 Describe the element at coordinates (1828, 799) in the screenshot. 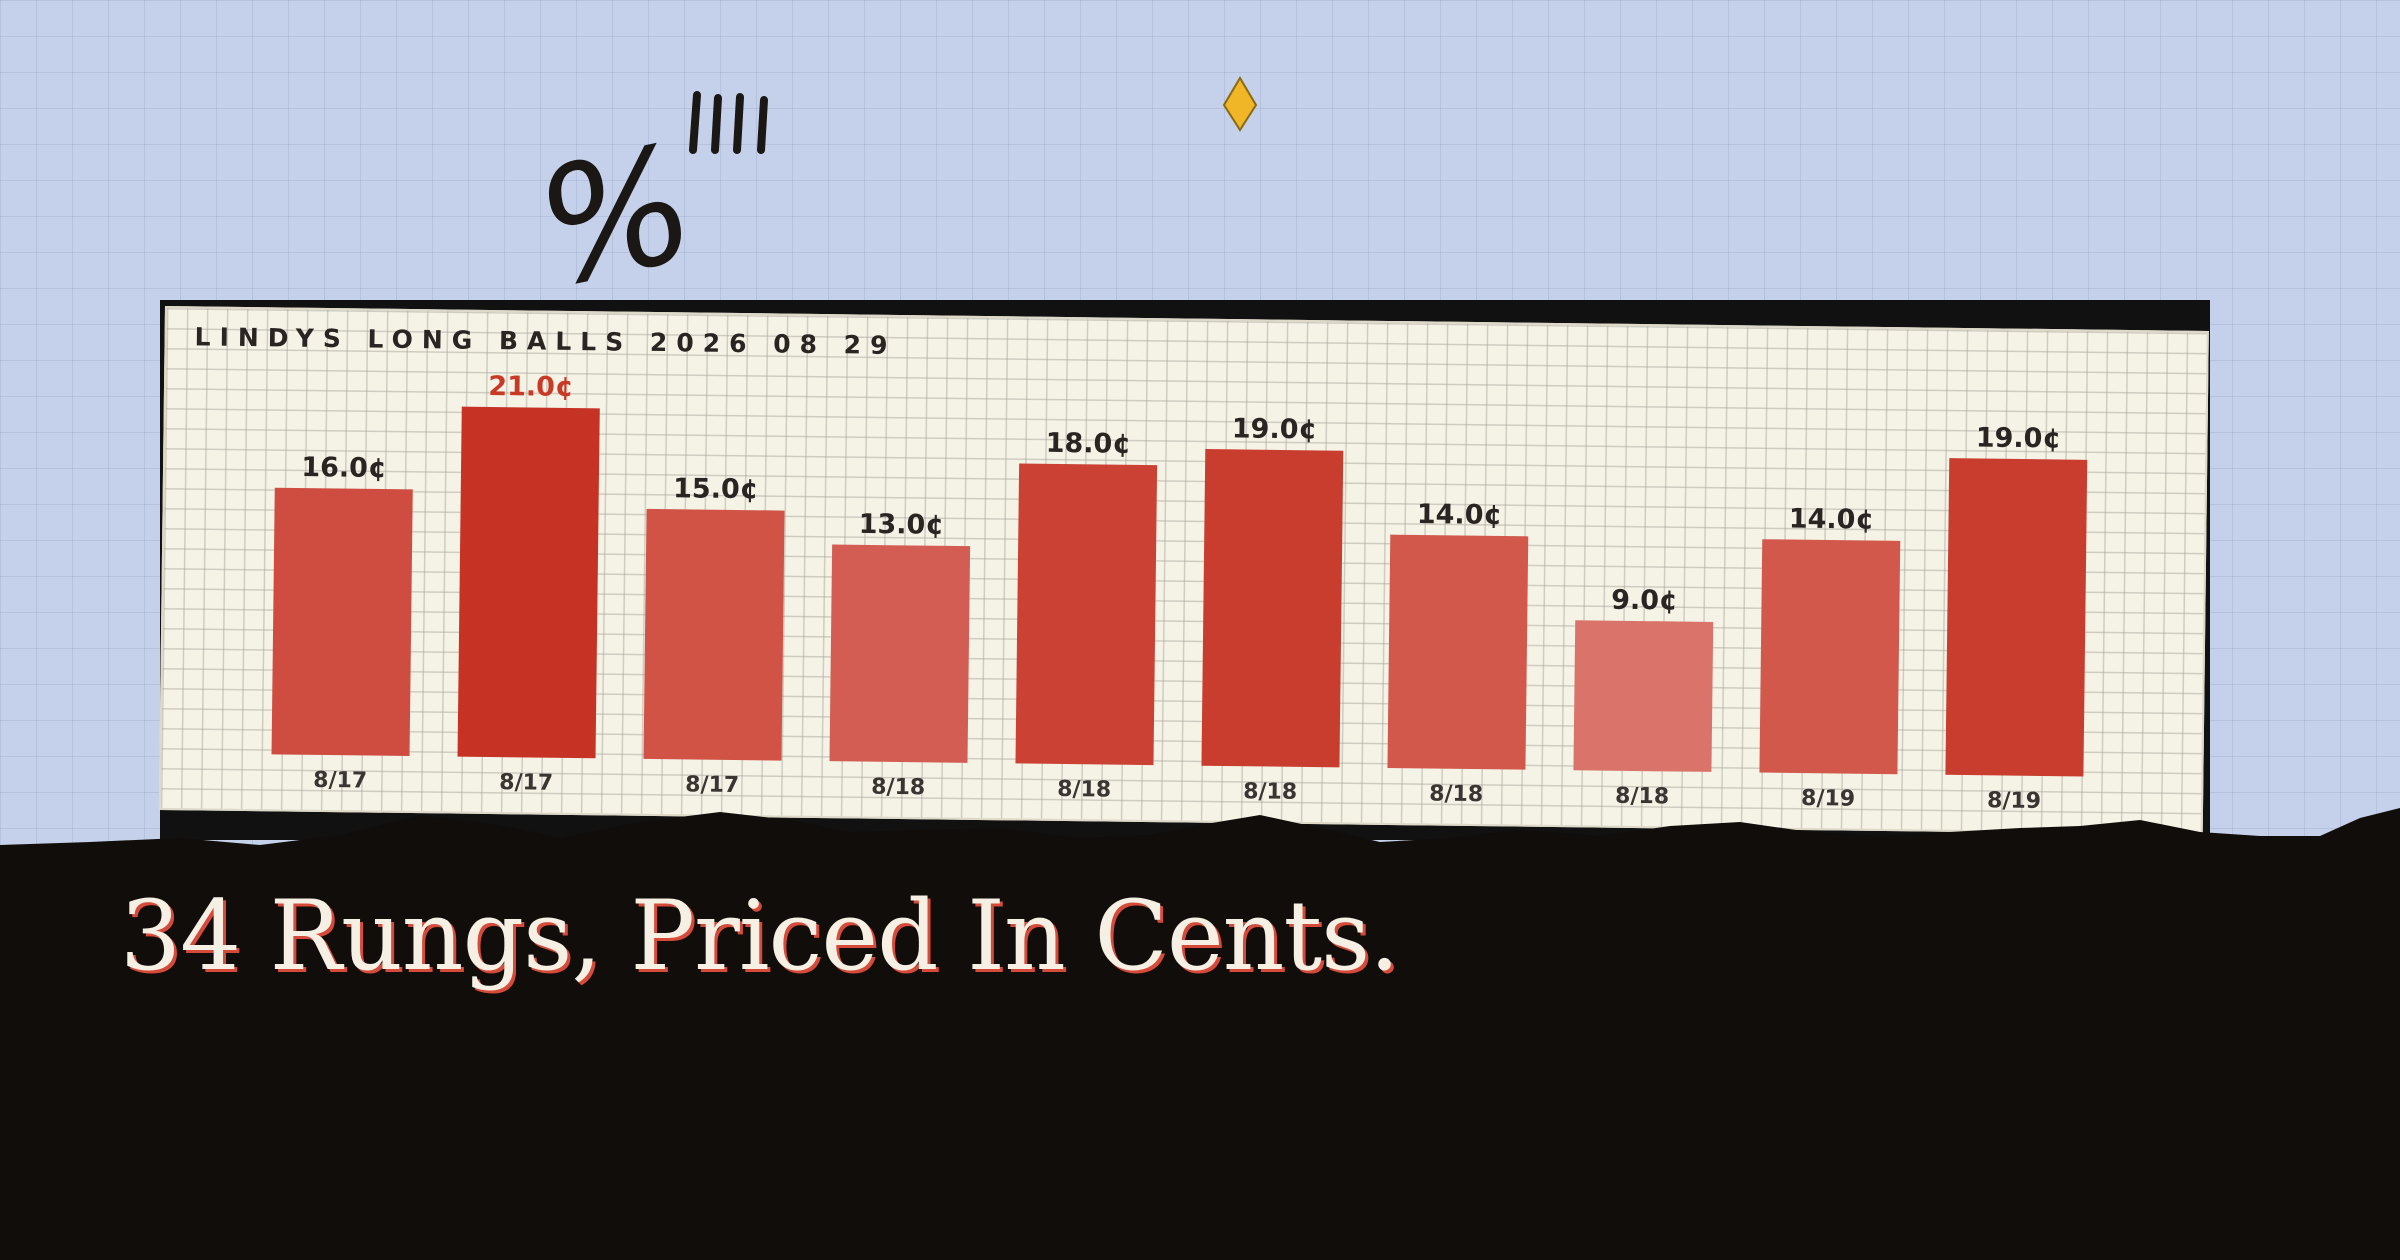

I see `category-label-9: 8/19` at that location.